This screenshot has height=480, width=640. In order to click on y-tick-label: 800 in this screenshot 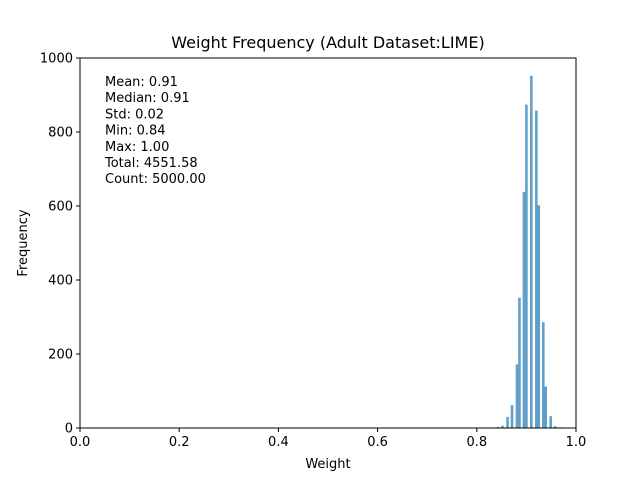, I will do `click(60, 133)`.